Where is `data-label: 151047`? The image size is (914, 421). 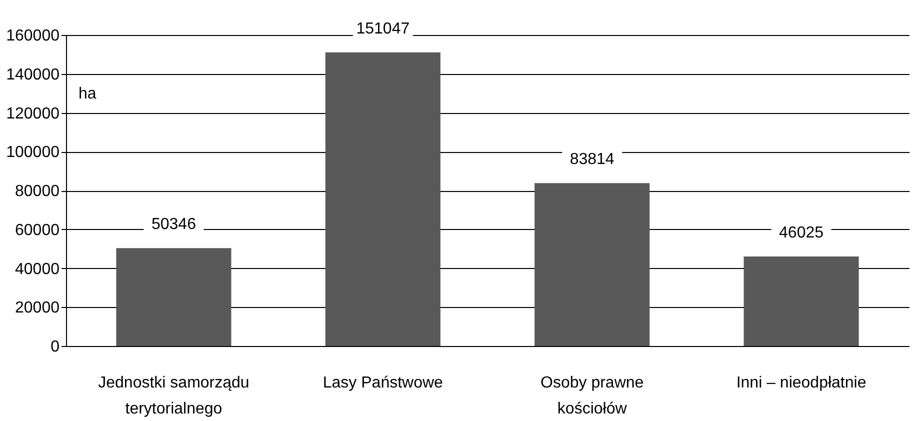
data-label: 151047 is located at coordinates (383, 29).